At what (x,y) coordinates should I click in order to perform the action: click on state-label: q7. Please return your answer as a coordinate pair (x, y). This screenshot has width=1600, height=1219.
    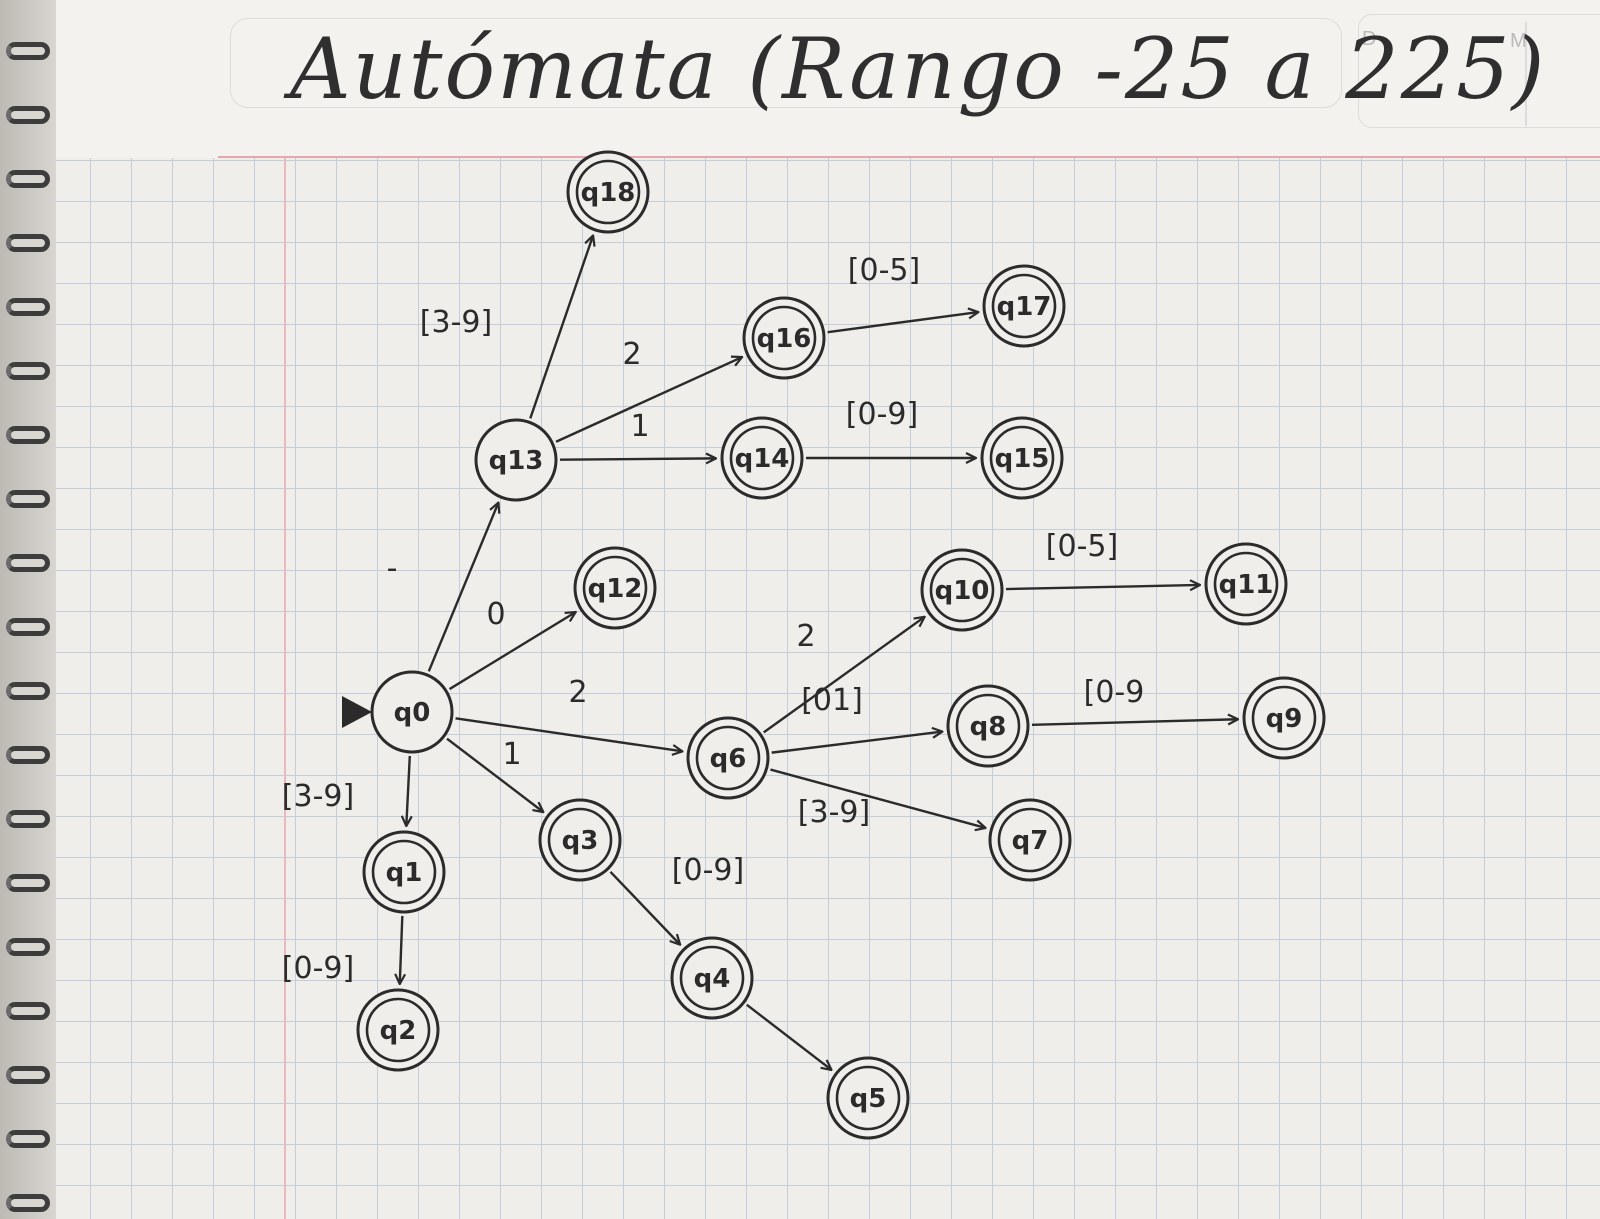
    Looking at the image, I should click on (1030, 841).